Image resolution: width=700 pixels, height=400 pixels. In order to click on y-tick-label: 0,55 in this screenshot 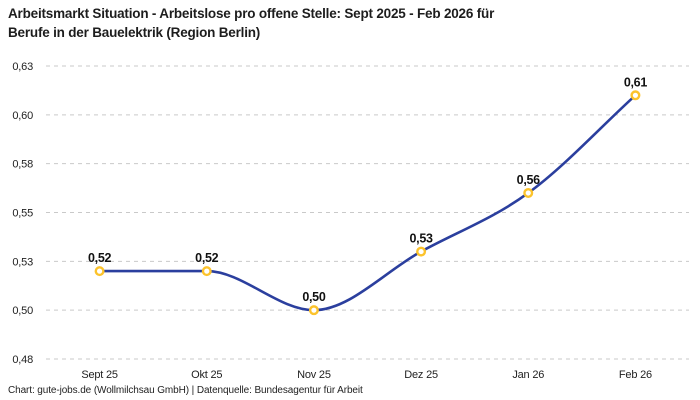, I will do `click(22, 214)`.